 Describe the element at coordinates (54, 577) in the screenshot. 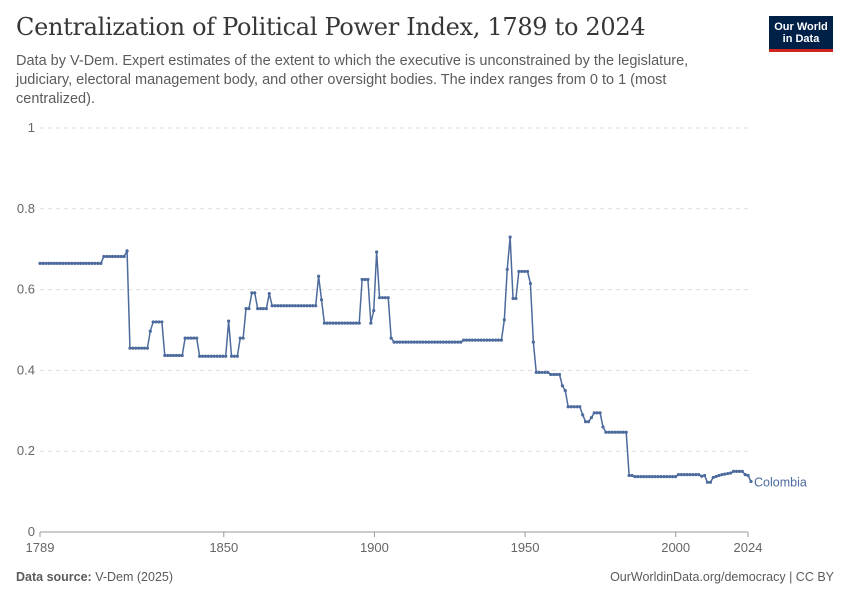

I see `source-label: Data source:` at that location.